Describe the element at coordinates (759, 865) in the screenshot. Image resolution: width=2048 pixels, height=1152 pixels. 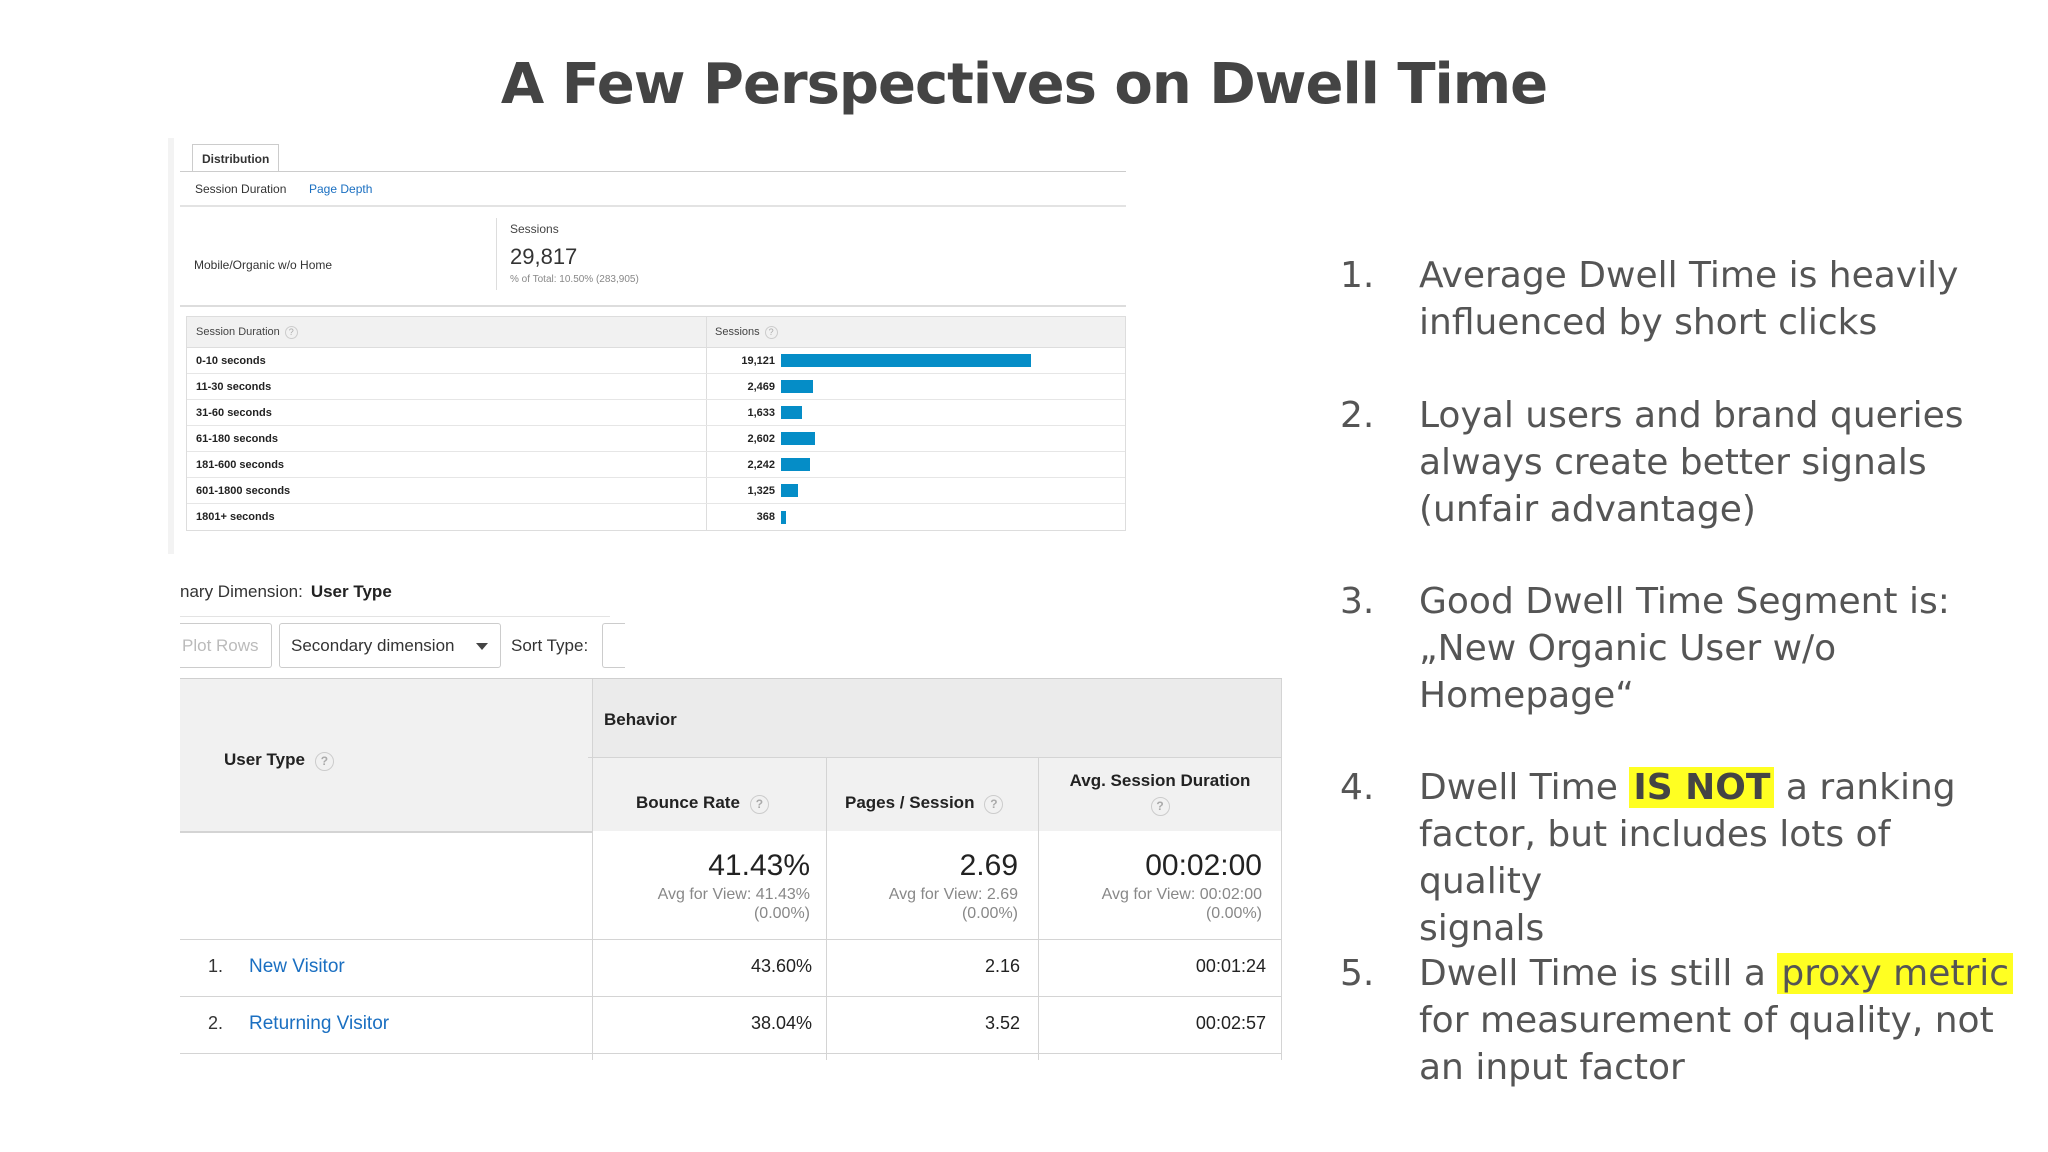
I see `total-bounce-rate: 41.43%` at that location.